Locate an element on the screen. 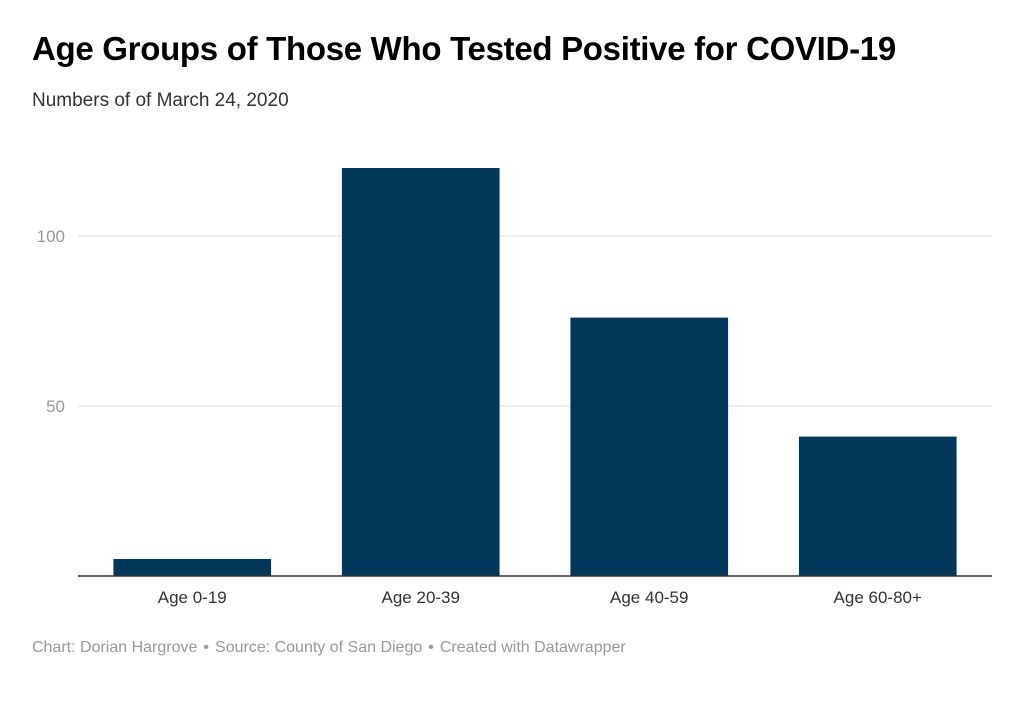 This screenshot has height=704, width=1024. x-category-label: Age 40-59 is located at coordinates (649, 597).